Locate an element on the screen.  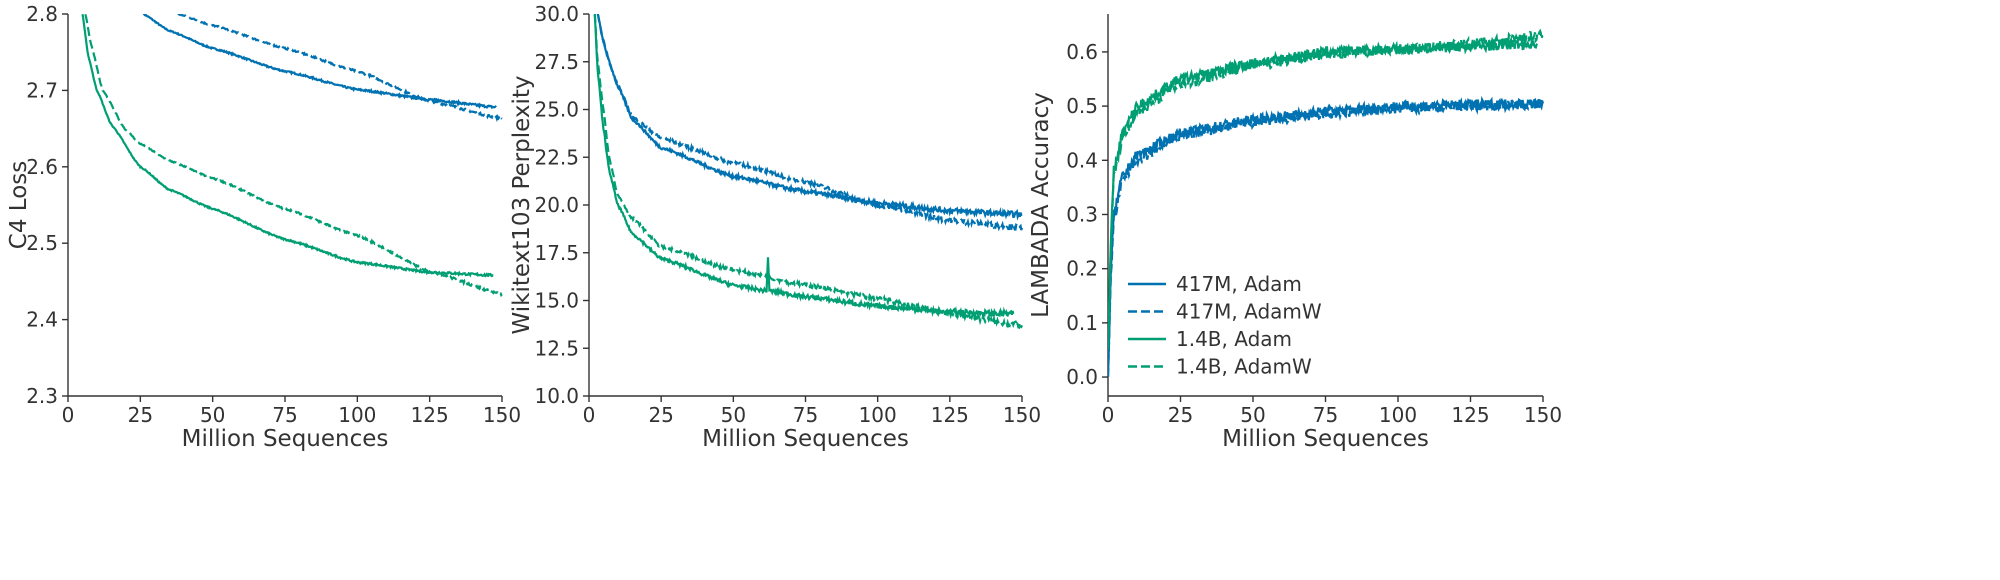
y-axis-label: LAMBADA Accuracy is located at coordinates (1041, 205).